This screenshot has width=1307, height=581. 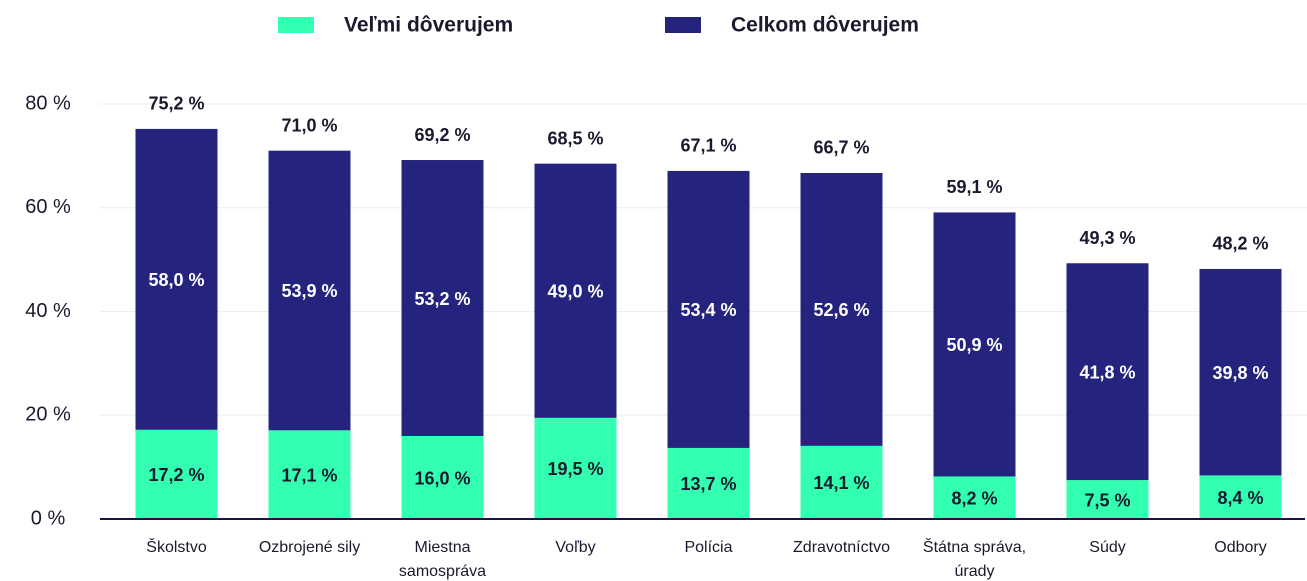 What do you see at coordinates (708, 547) in the screenshot?
I see `x-tick-label: Polícia` at bounding box center [708, 547].